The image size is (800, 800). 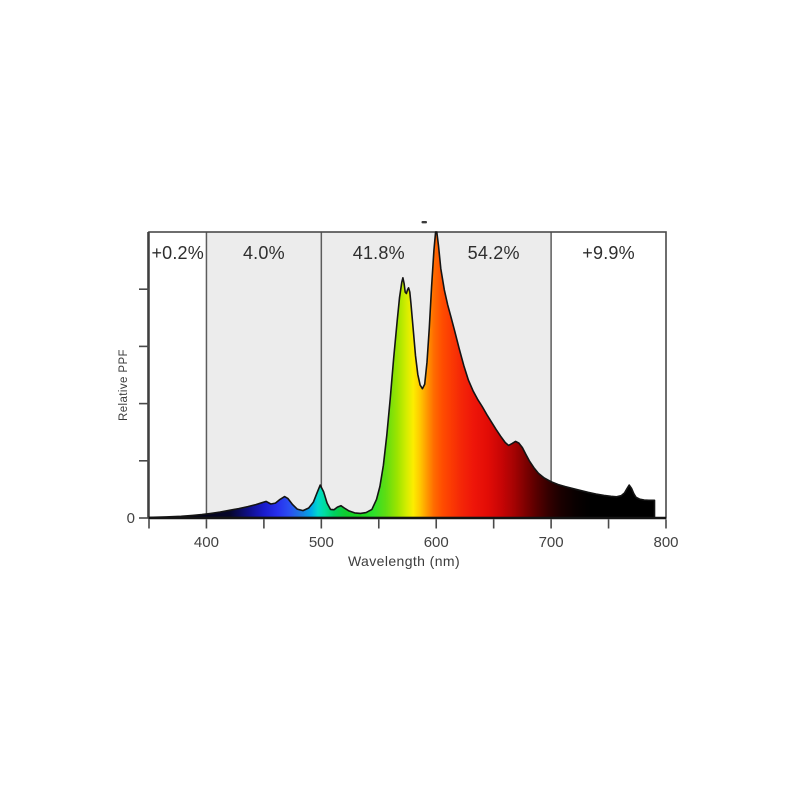 I want to click on x-tick-label: 400, so click(x=206, y=542).